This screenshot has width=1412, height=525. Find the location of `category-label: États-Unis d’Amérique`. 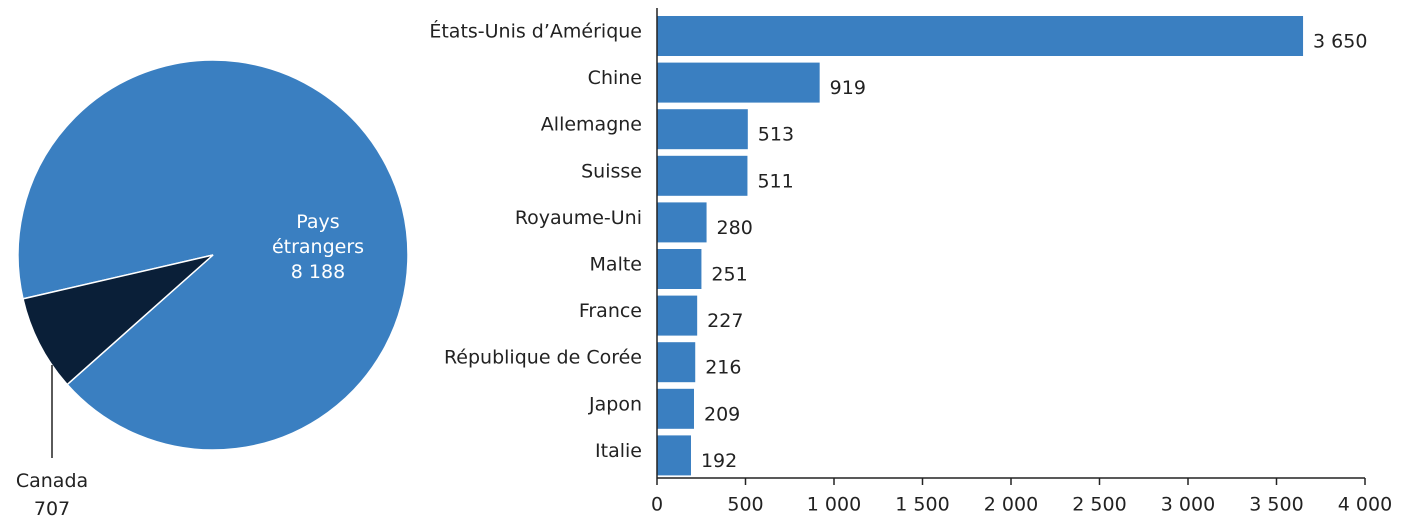

category-label: États-Unis d’Amérique is located at coordinates (535, 31).